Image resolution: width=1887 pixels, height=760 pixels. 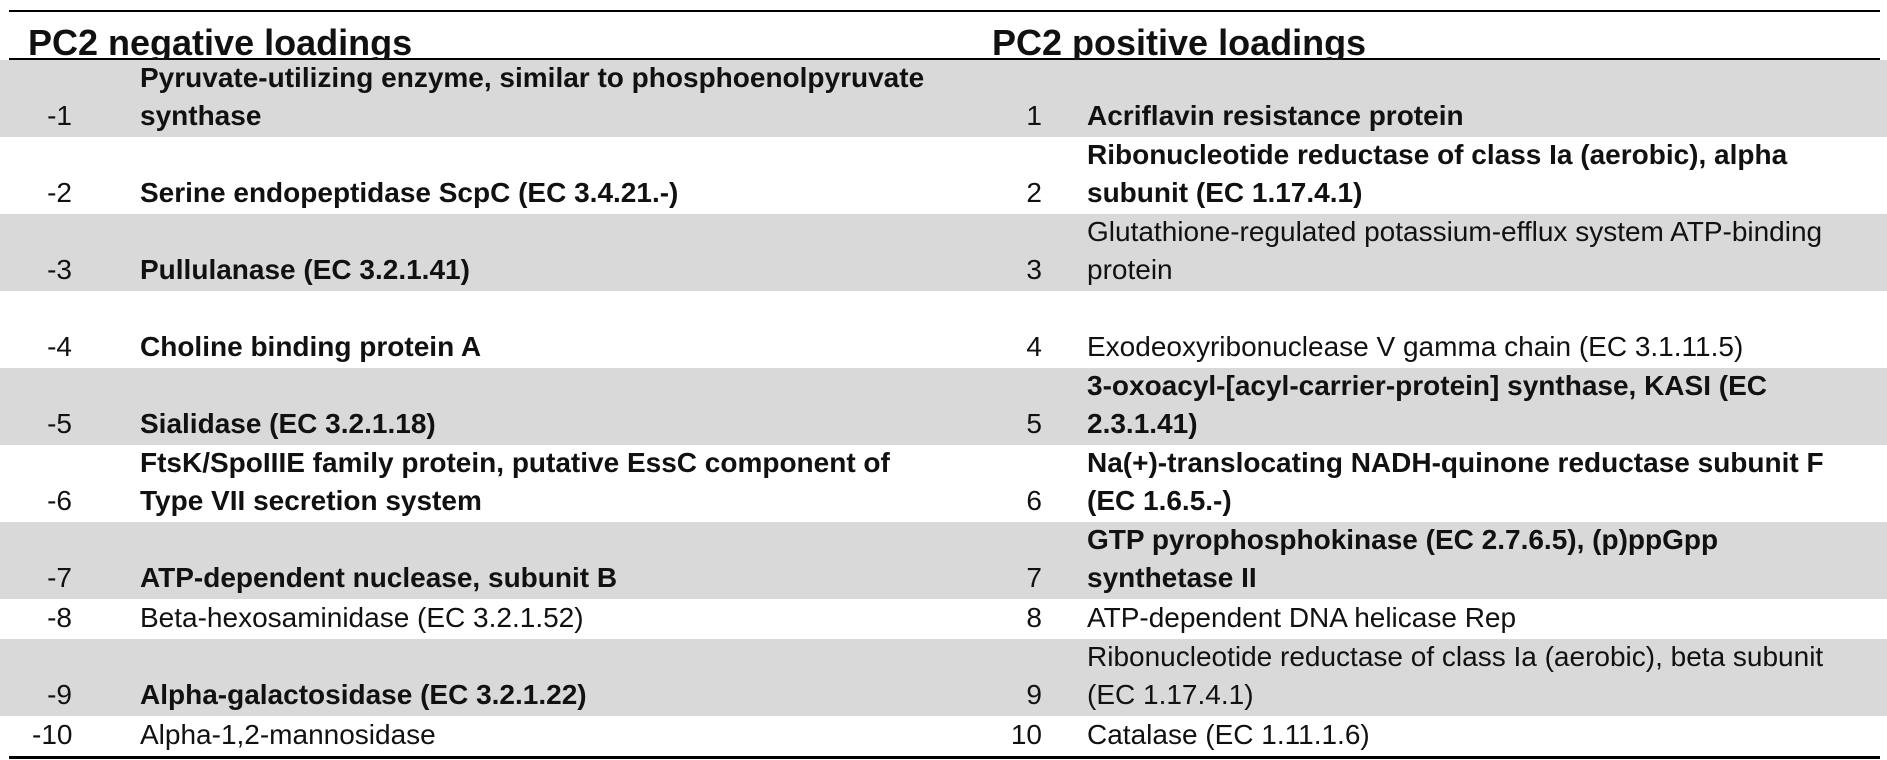 I want to click on neg-rank: -6, so click(x=59, y=500).